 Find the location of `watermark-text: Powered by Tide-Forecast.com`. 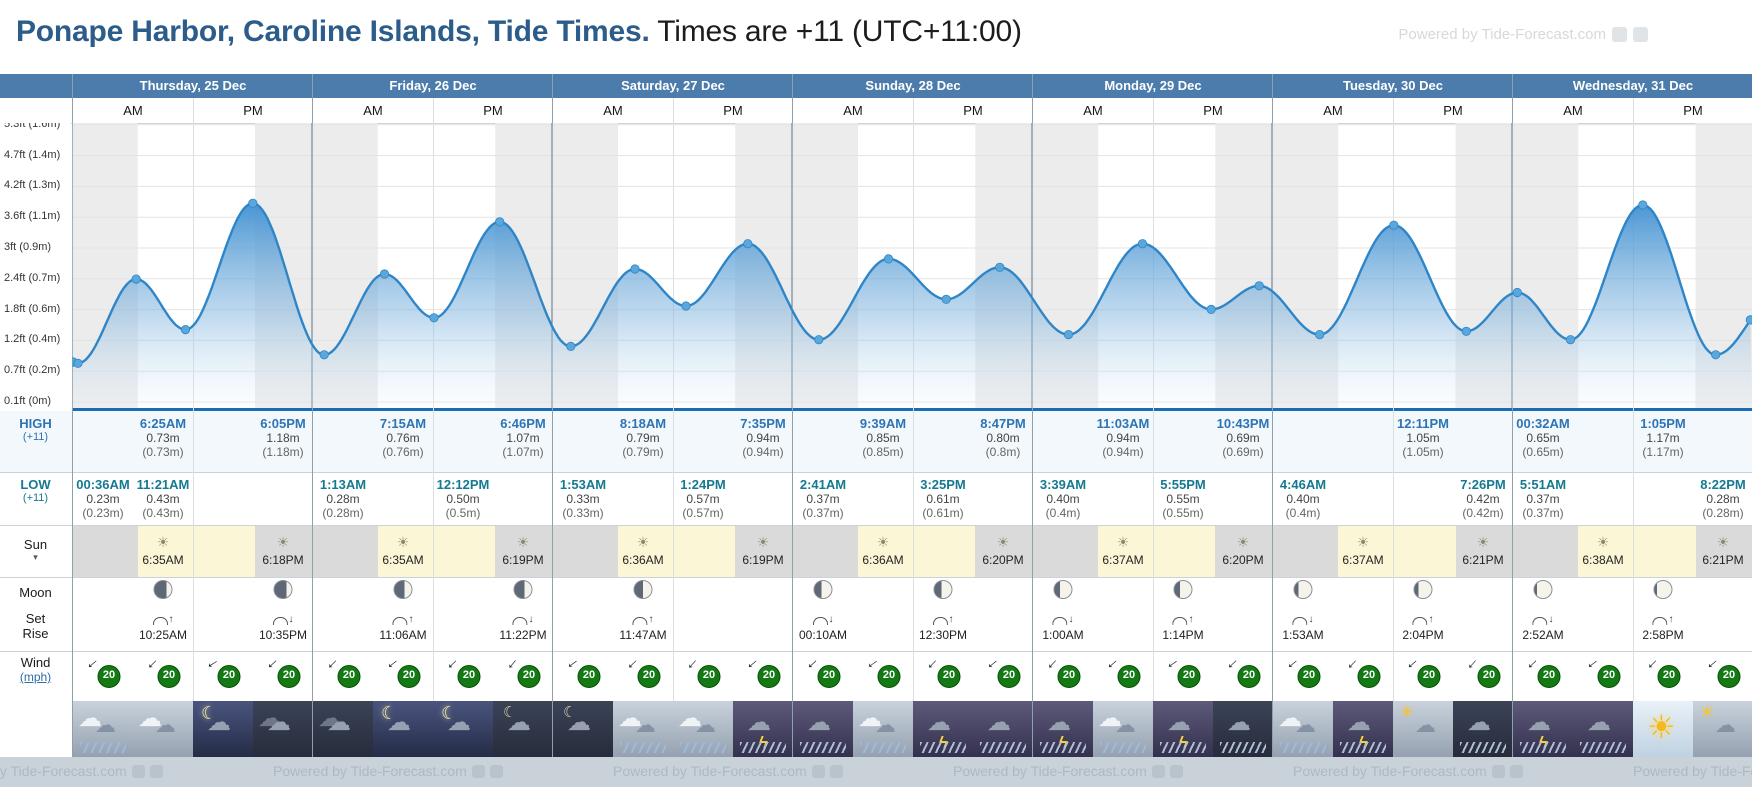

watermark-text: Powered by Tide-Forecast.com is located at coordinates (370, 771).